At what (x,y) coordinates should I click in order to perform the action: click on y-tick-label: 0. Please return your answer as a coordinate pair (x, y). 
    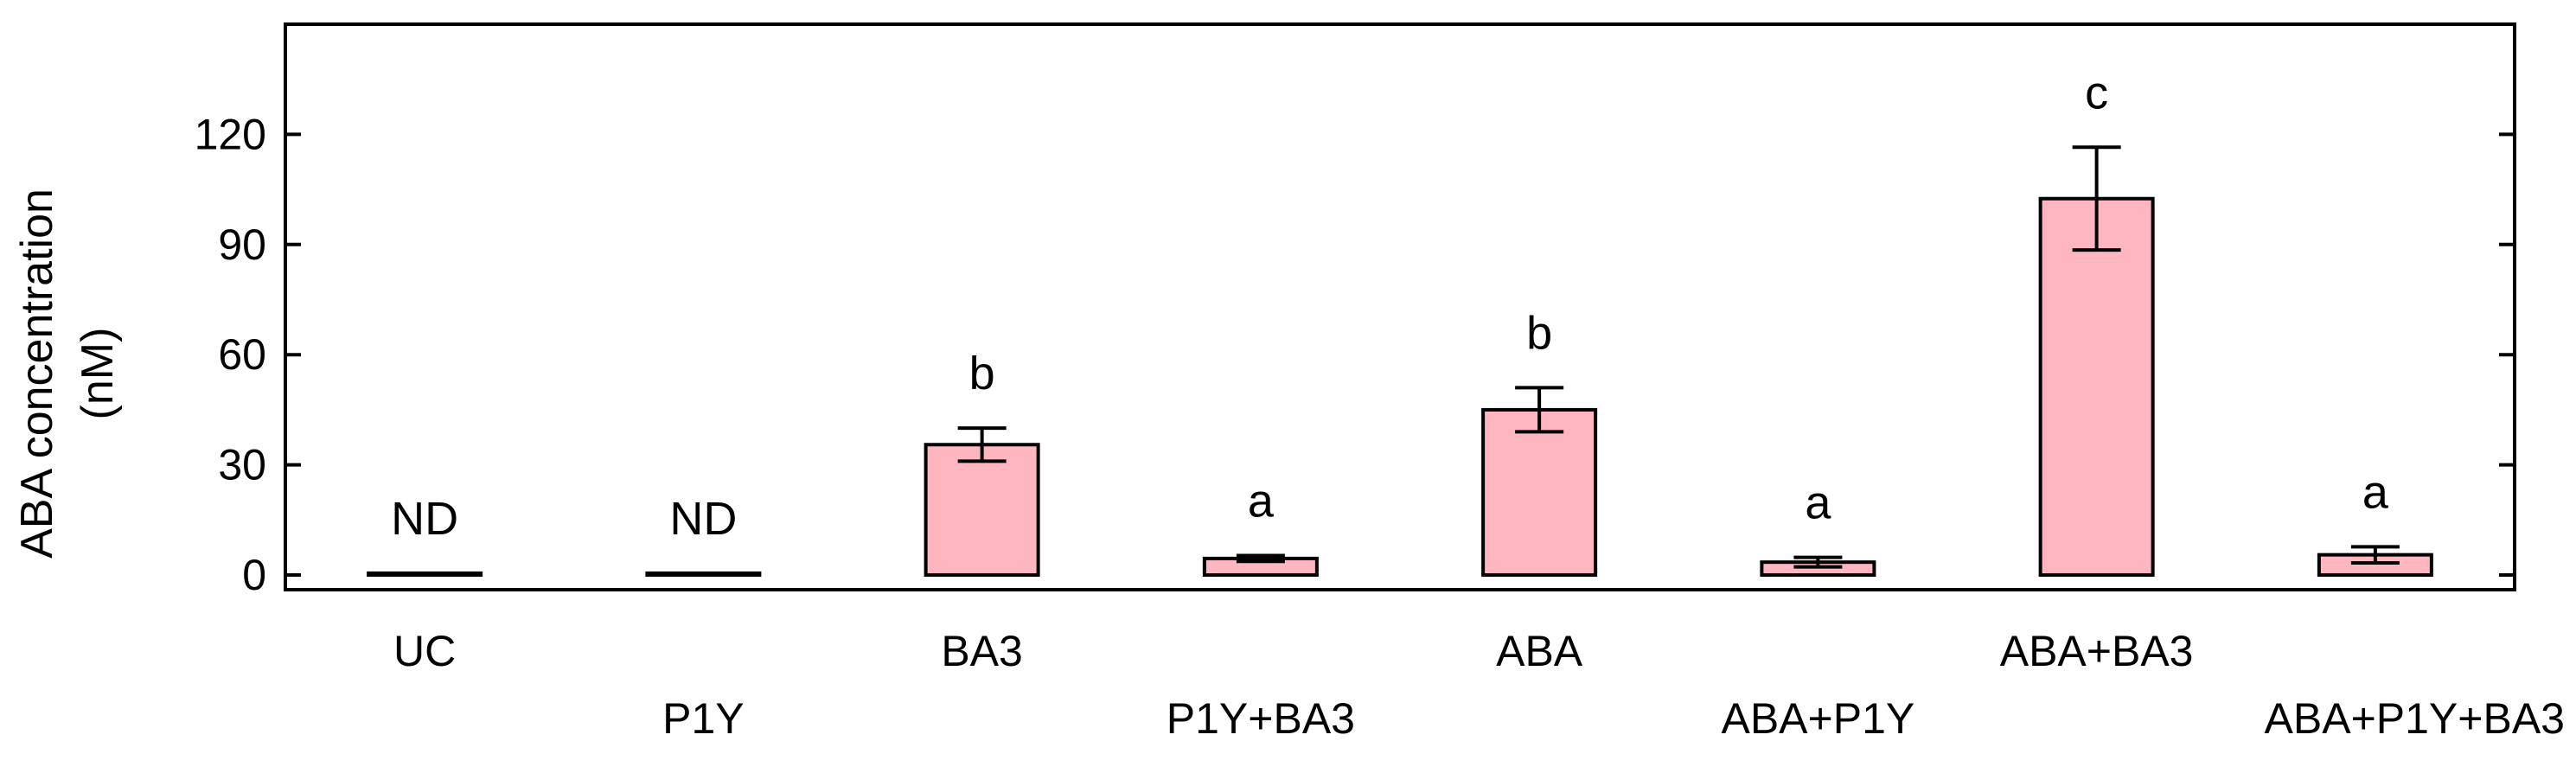
    Looking at the image, I should click on (254, 575).